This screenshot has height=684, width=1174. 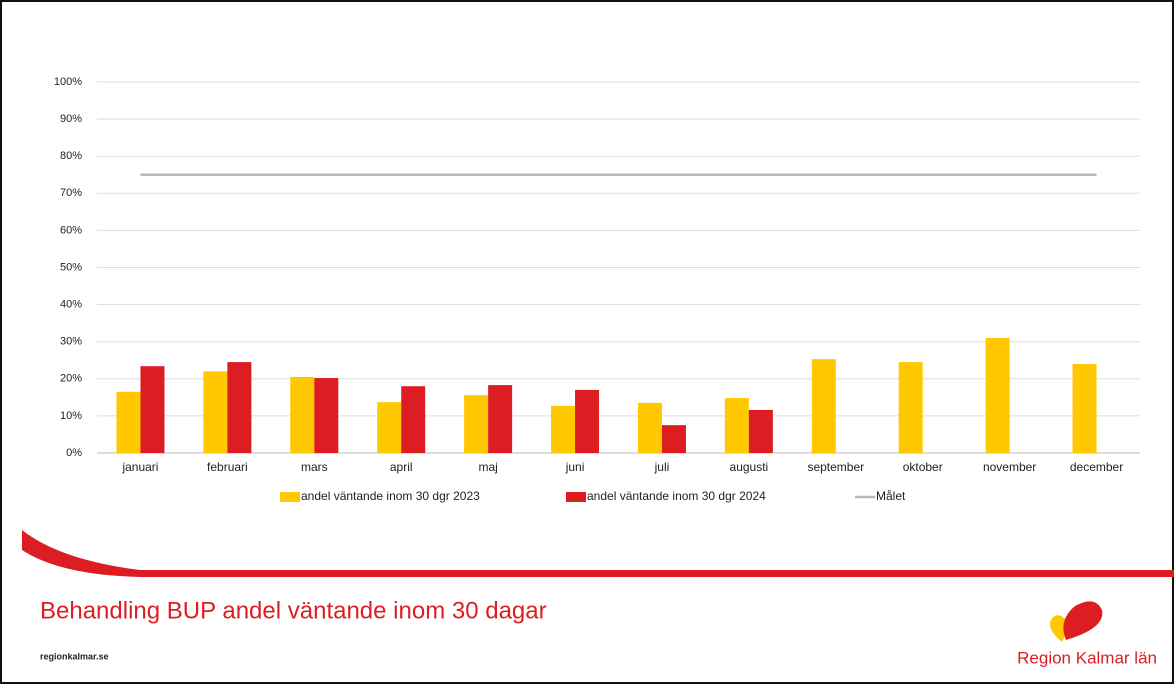 What do you see at coordinates (1087, 657) in the screenshot?
I see `brand: Region Kalmar län` at bounding box center [1087, 657].